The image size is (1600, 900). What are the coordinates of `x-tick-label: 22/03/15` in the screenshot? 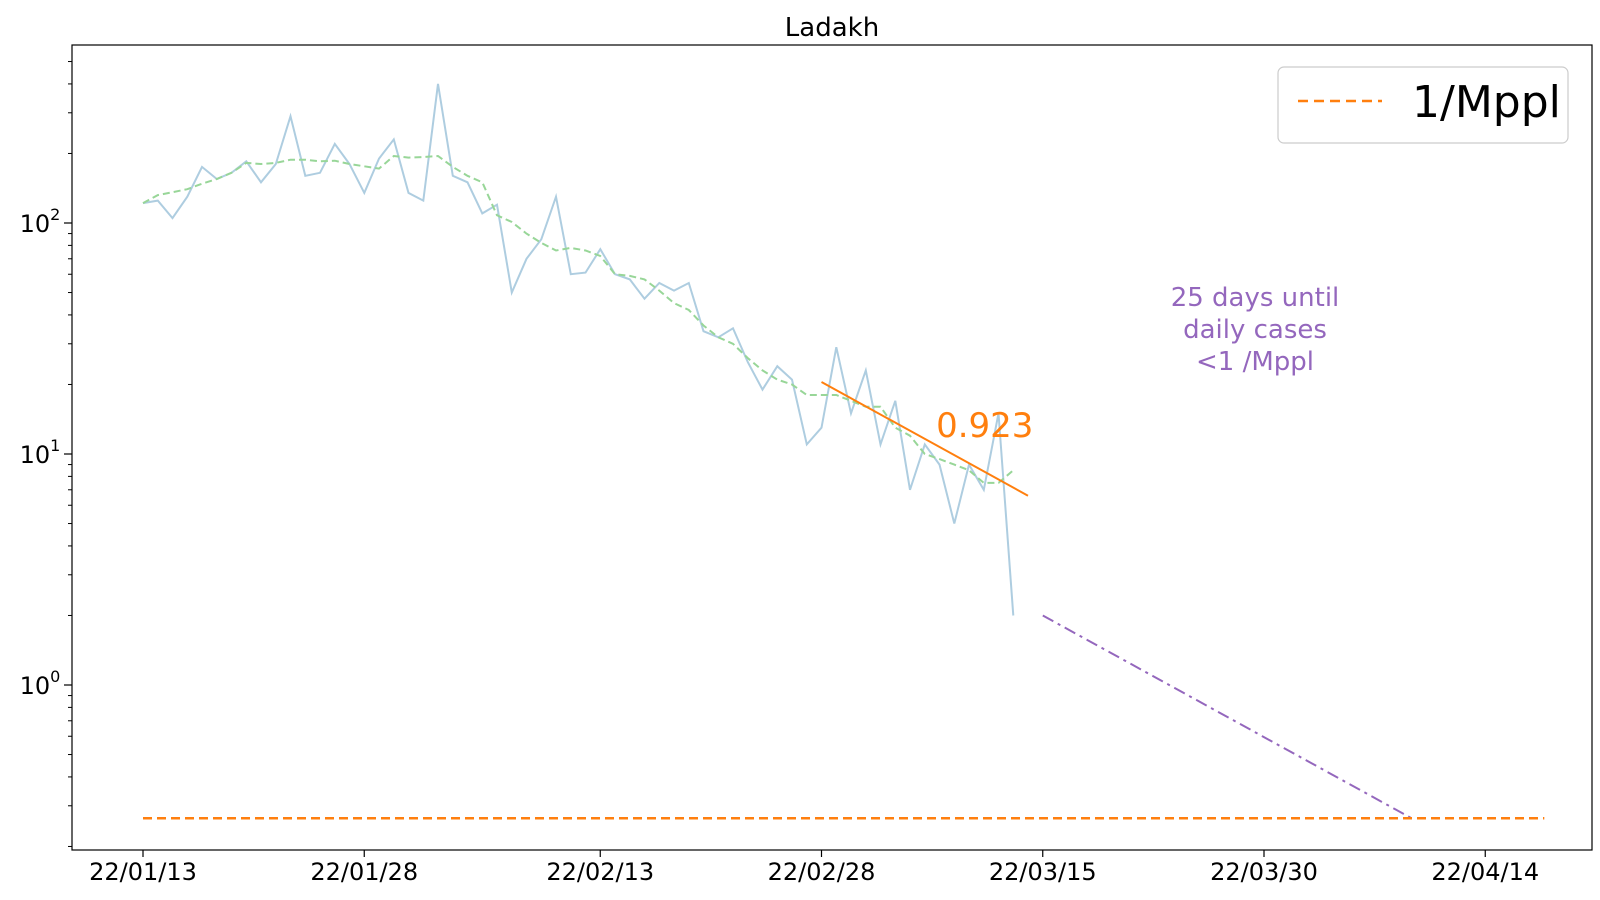 It's located at (1043, 872).